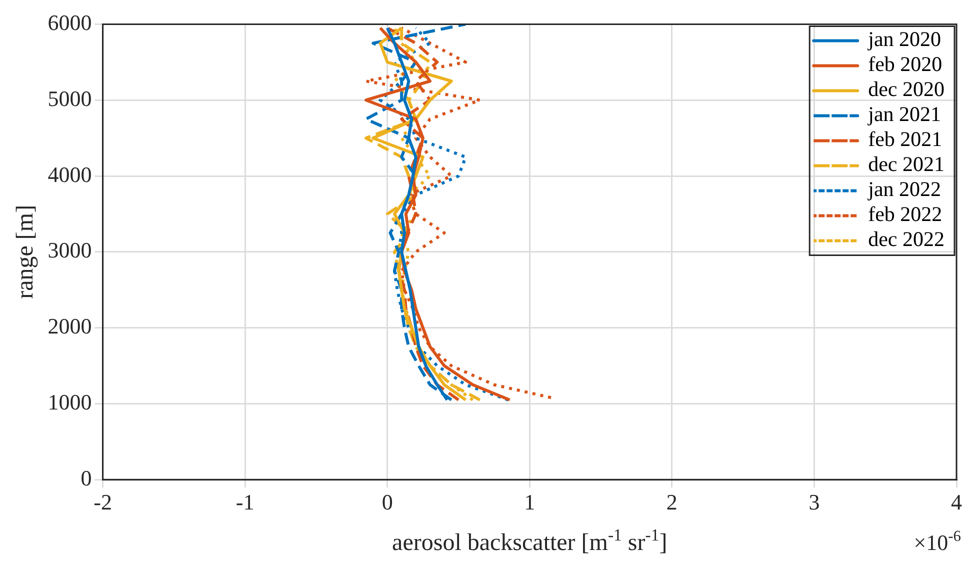 This screenshot has width=973, height=562. I want to click on legend-label: dec 2022, so click(906, 239).